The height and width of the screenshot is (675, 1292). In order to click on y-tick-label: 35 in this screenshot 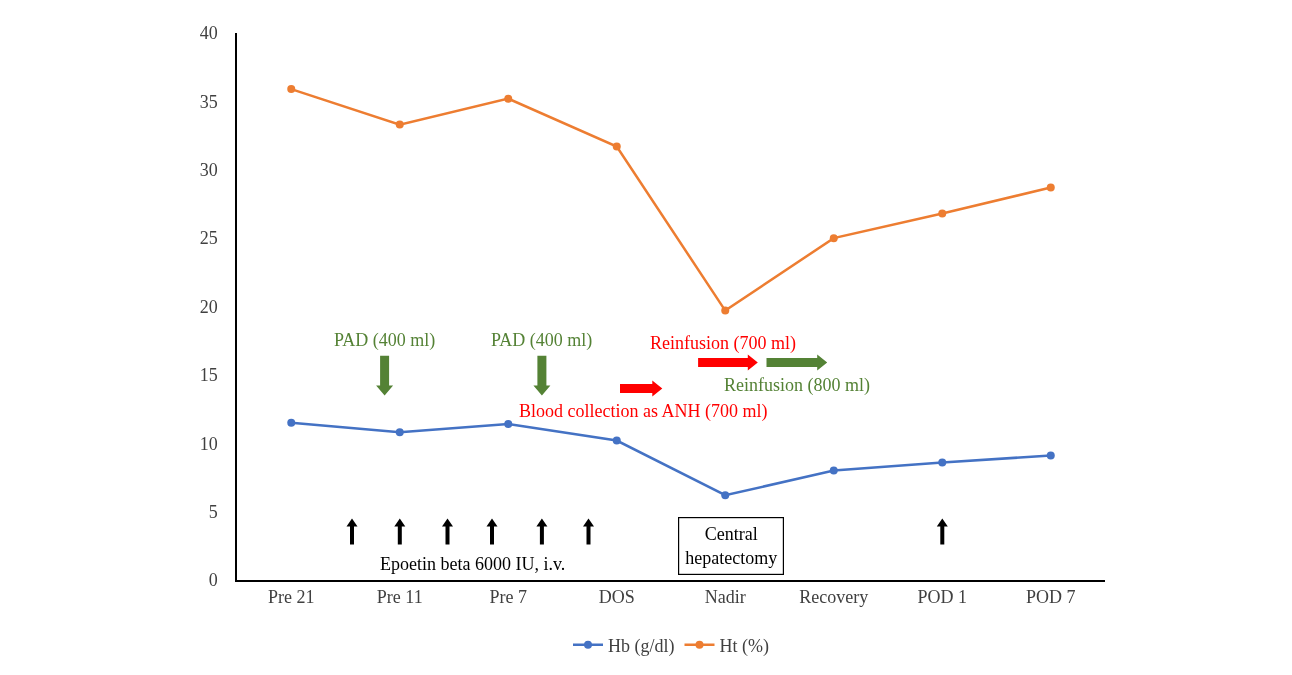, I will do `click(208, 101)`.